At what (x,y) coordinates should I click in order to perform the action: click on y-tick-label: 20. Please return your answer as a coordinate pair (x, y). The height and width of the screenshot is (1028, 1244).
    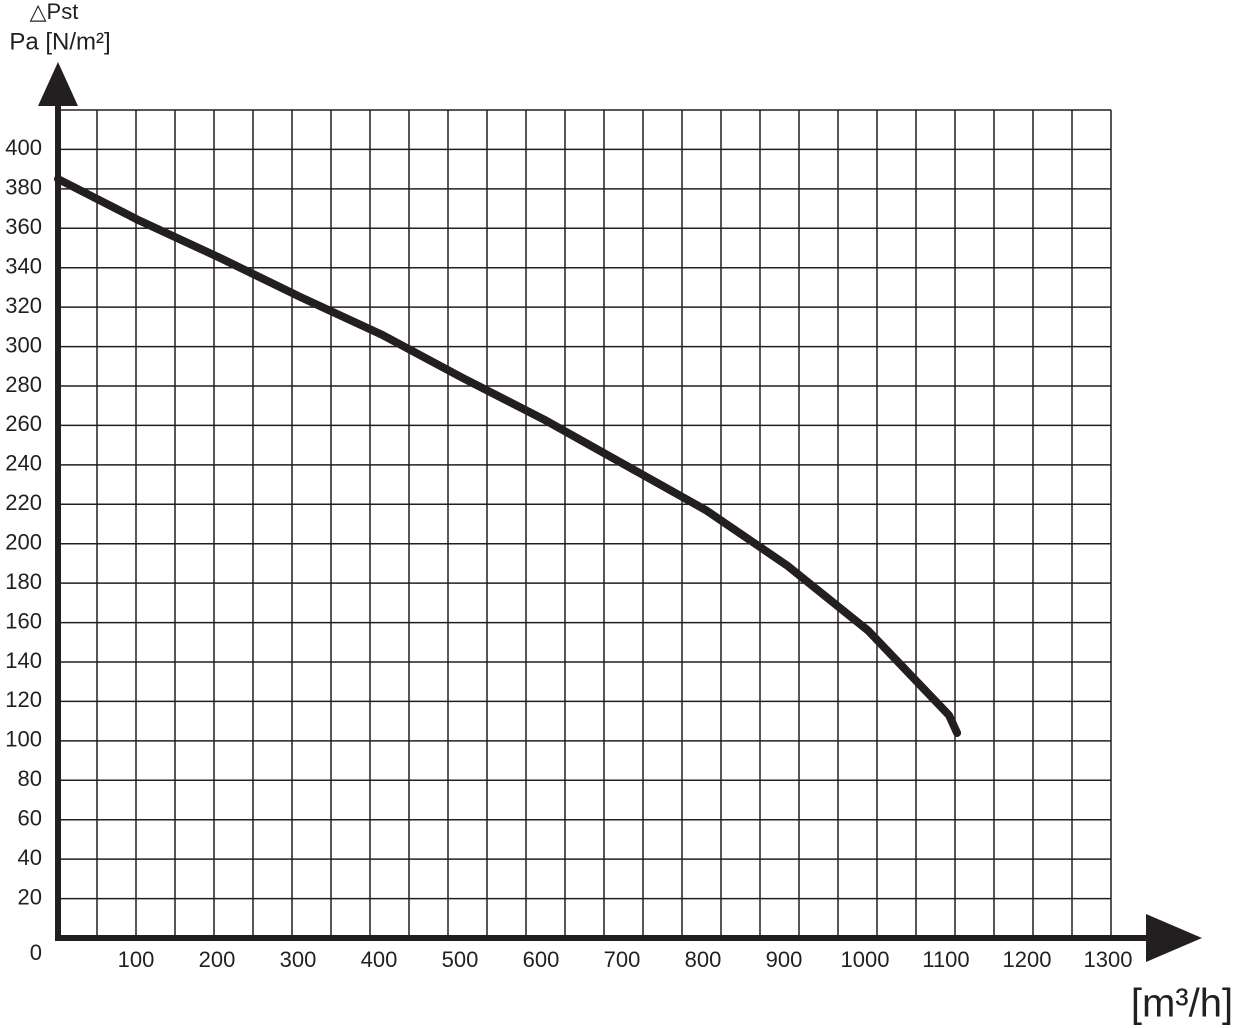
    Looking at the image, I should click on (30, 896).